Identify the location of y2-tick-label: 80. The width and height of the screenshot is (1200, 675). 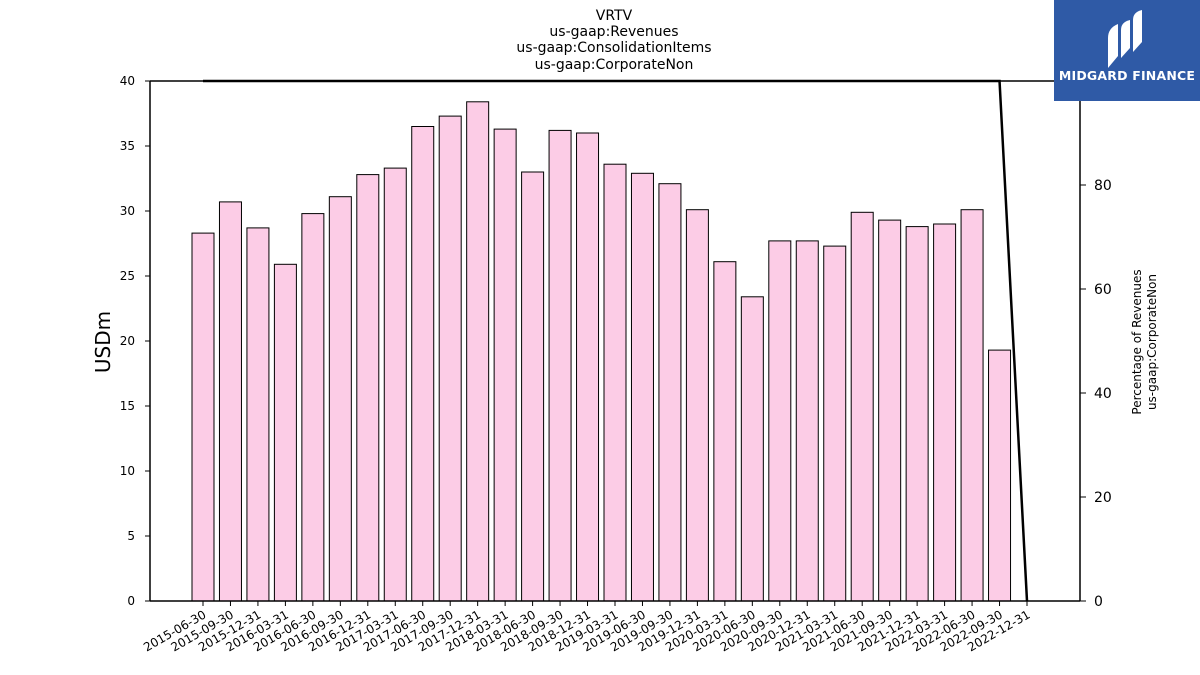
(1103, 186).